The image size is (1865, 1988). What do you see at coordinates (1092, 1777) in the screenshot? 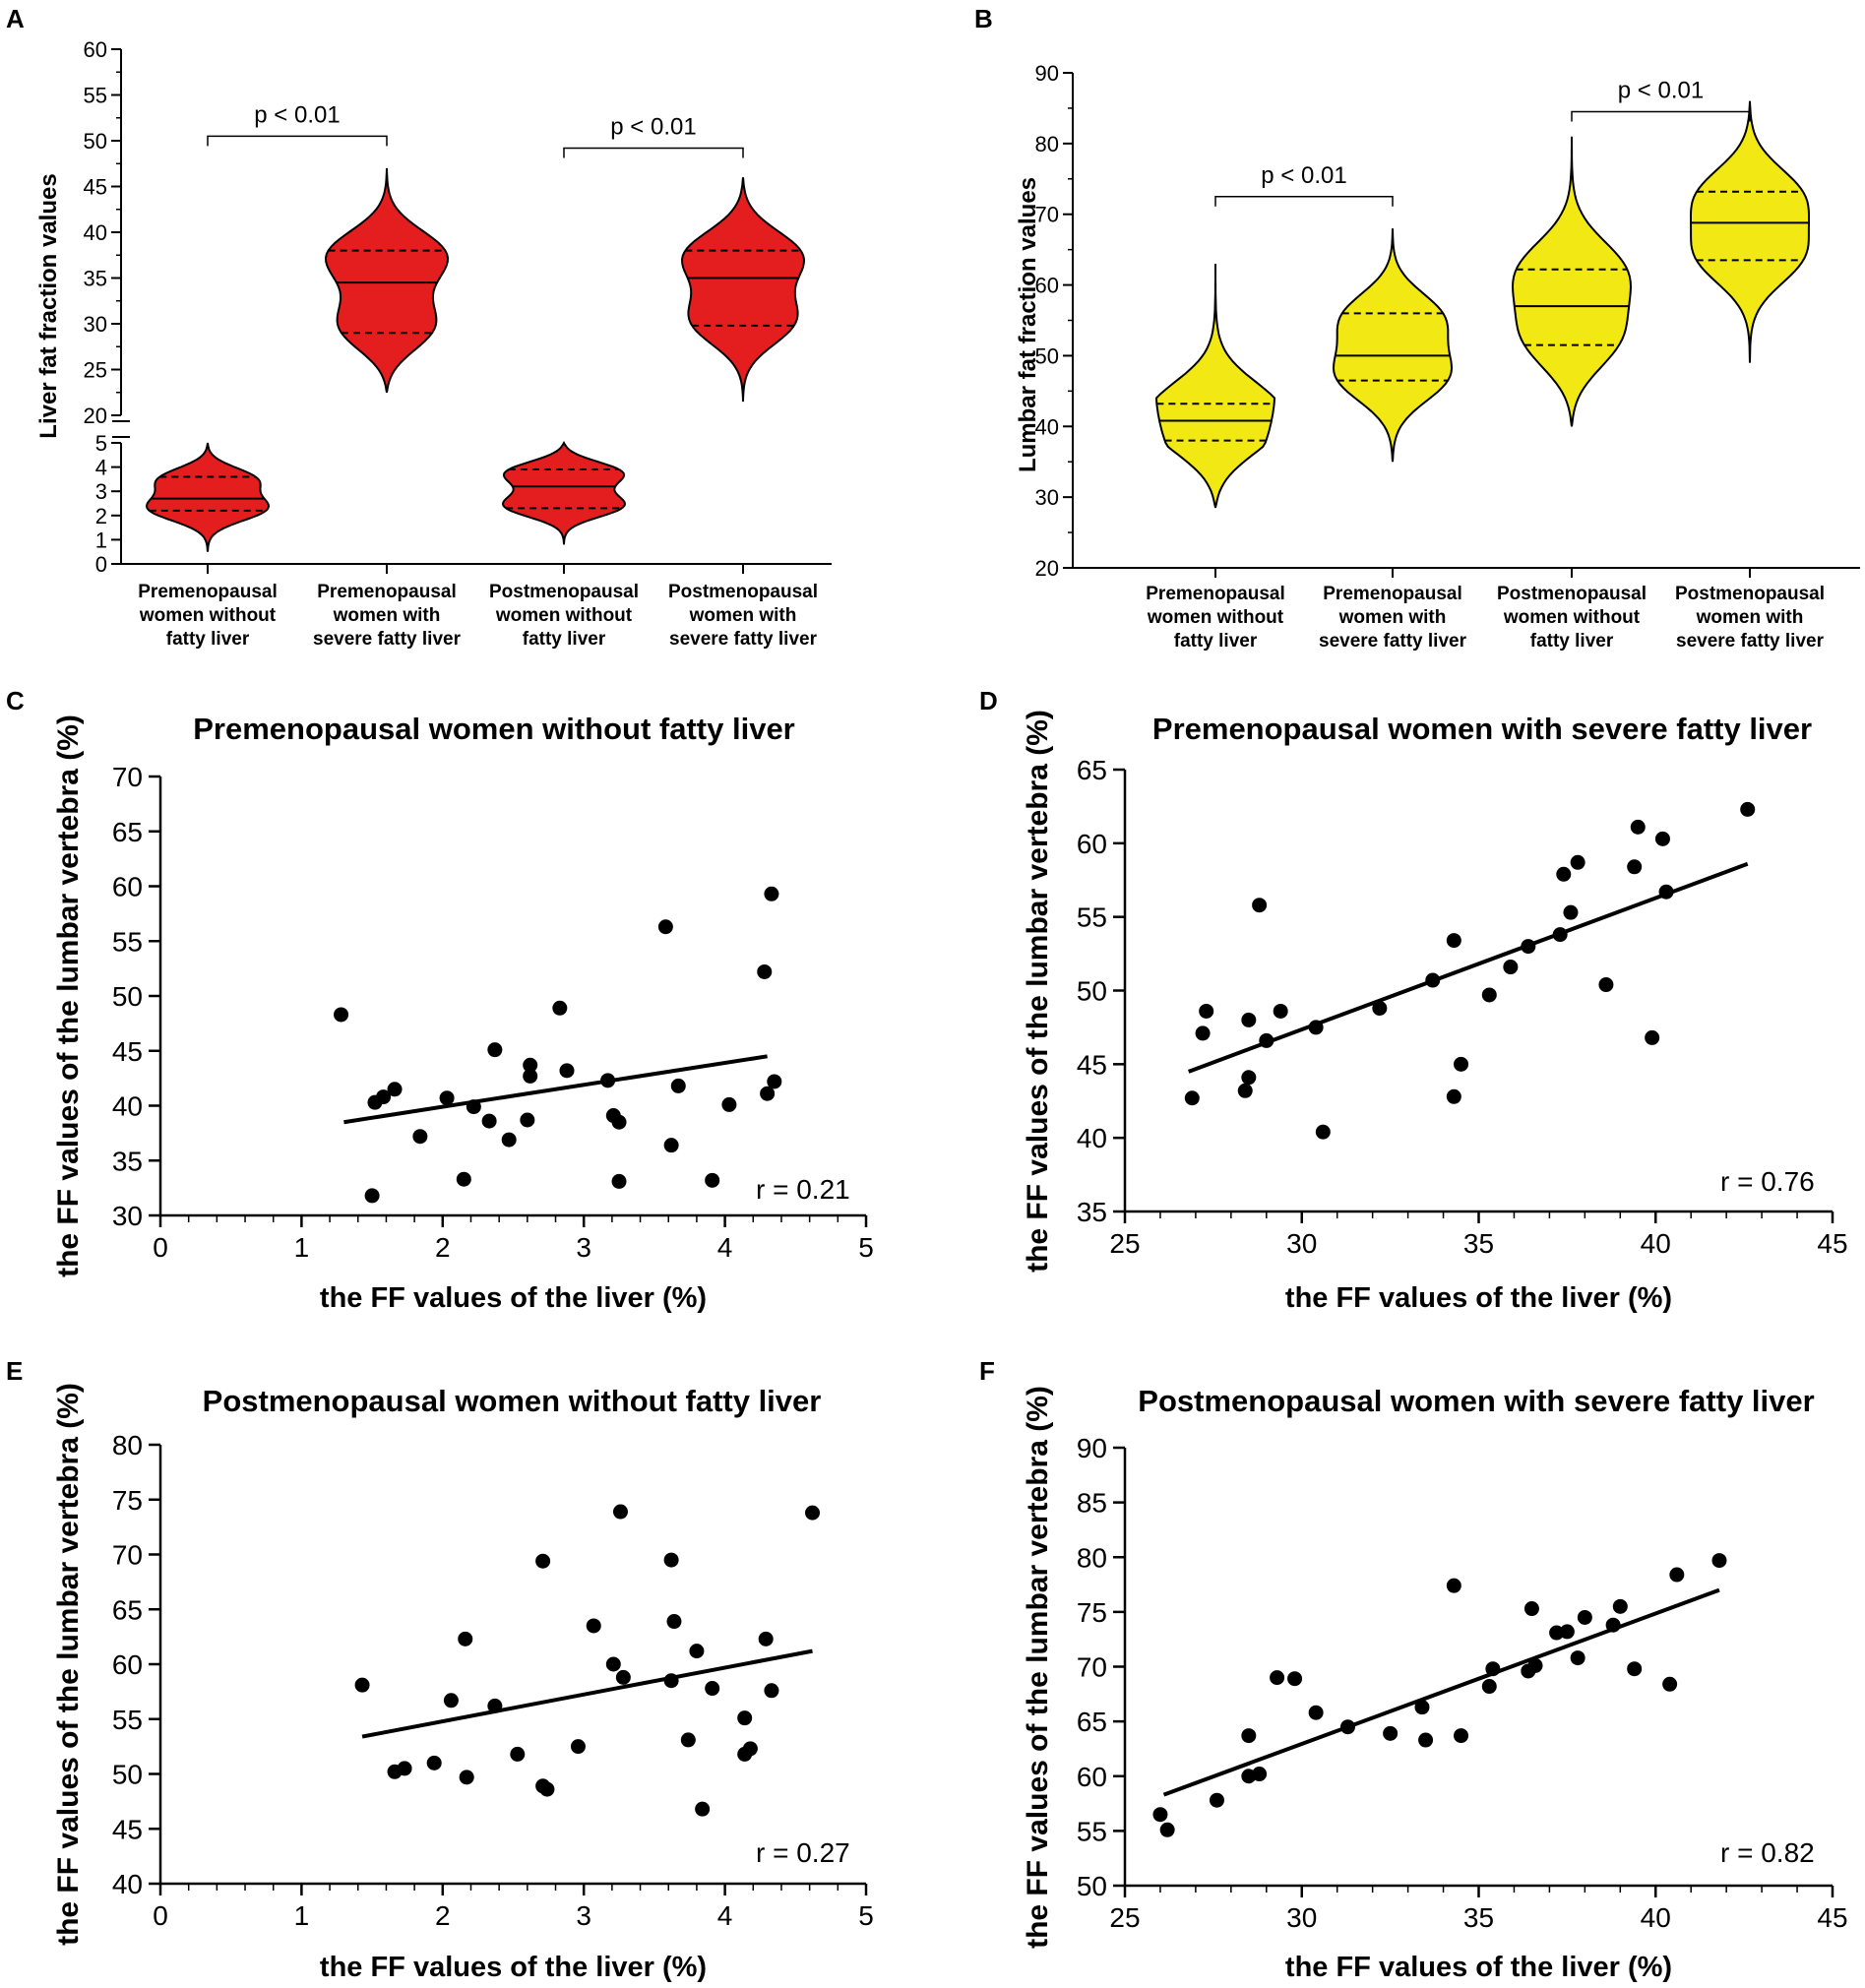
I see `panel-f-ytick-label-2: 60` at bounding box center [1092, 1777].